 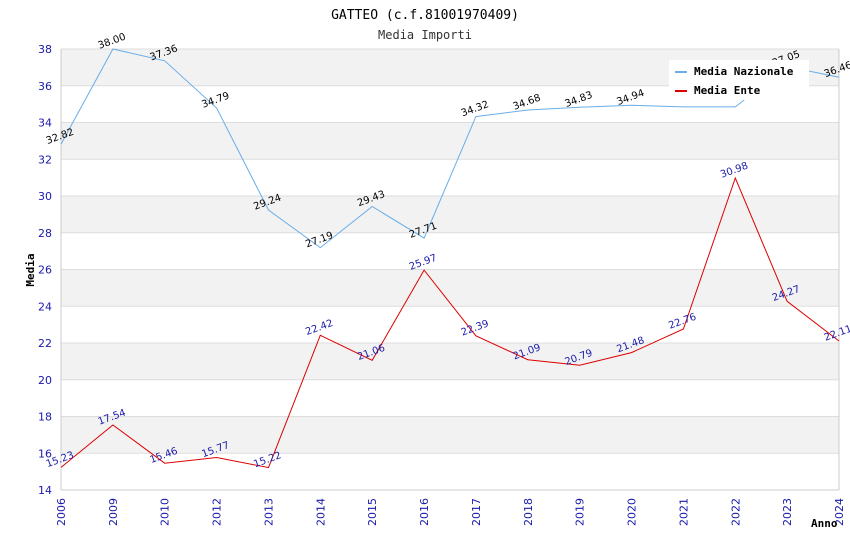 What do you see at coordinates (744, 71) in the screenshot?
I see `legend-label-media-nazionale: Media Nazionale` at bounding box center [744, 71].